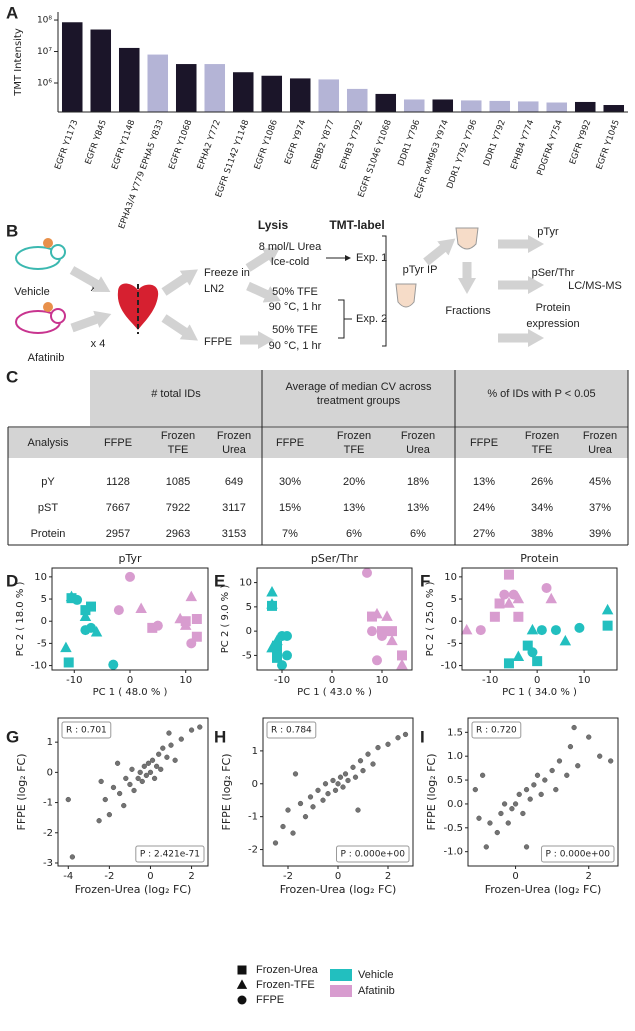  Describe the element at coordinates (220, 736) in the screenshot. I see `panel-label: H` at that location.